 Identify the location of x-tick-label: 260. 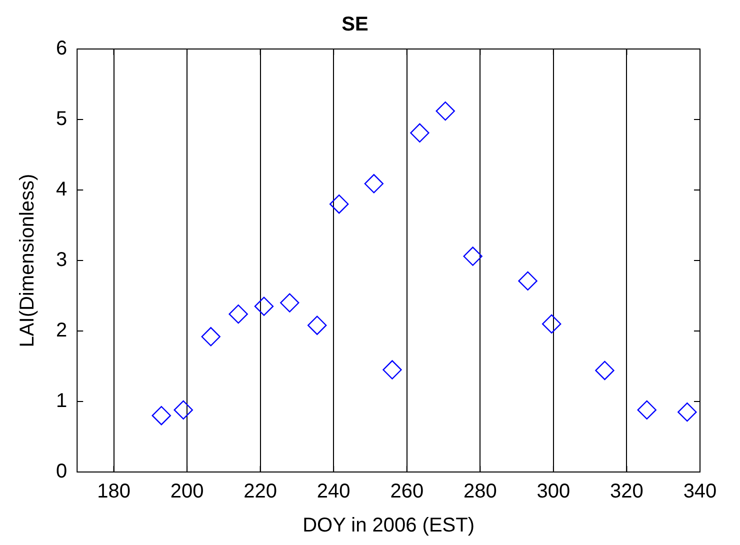
(407, 491).